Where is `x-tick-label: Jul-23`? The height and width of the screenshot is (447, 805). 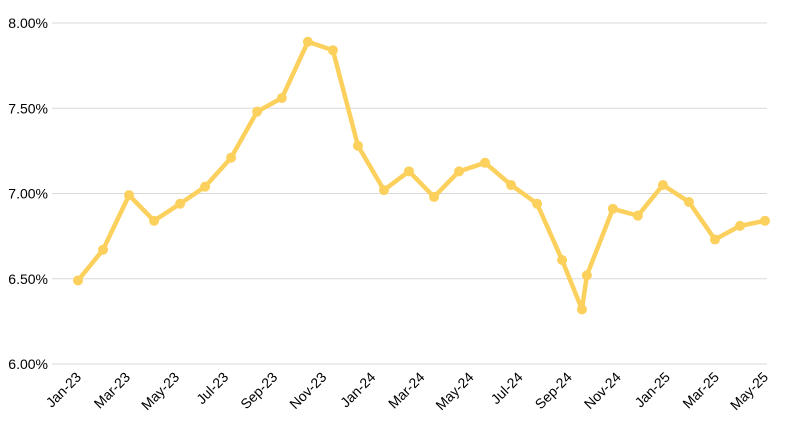
x-tick-label: Jul-23 is located at coordinates (212, 388).